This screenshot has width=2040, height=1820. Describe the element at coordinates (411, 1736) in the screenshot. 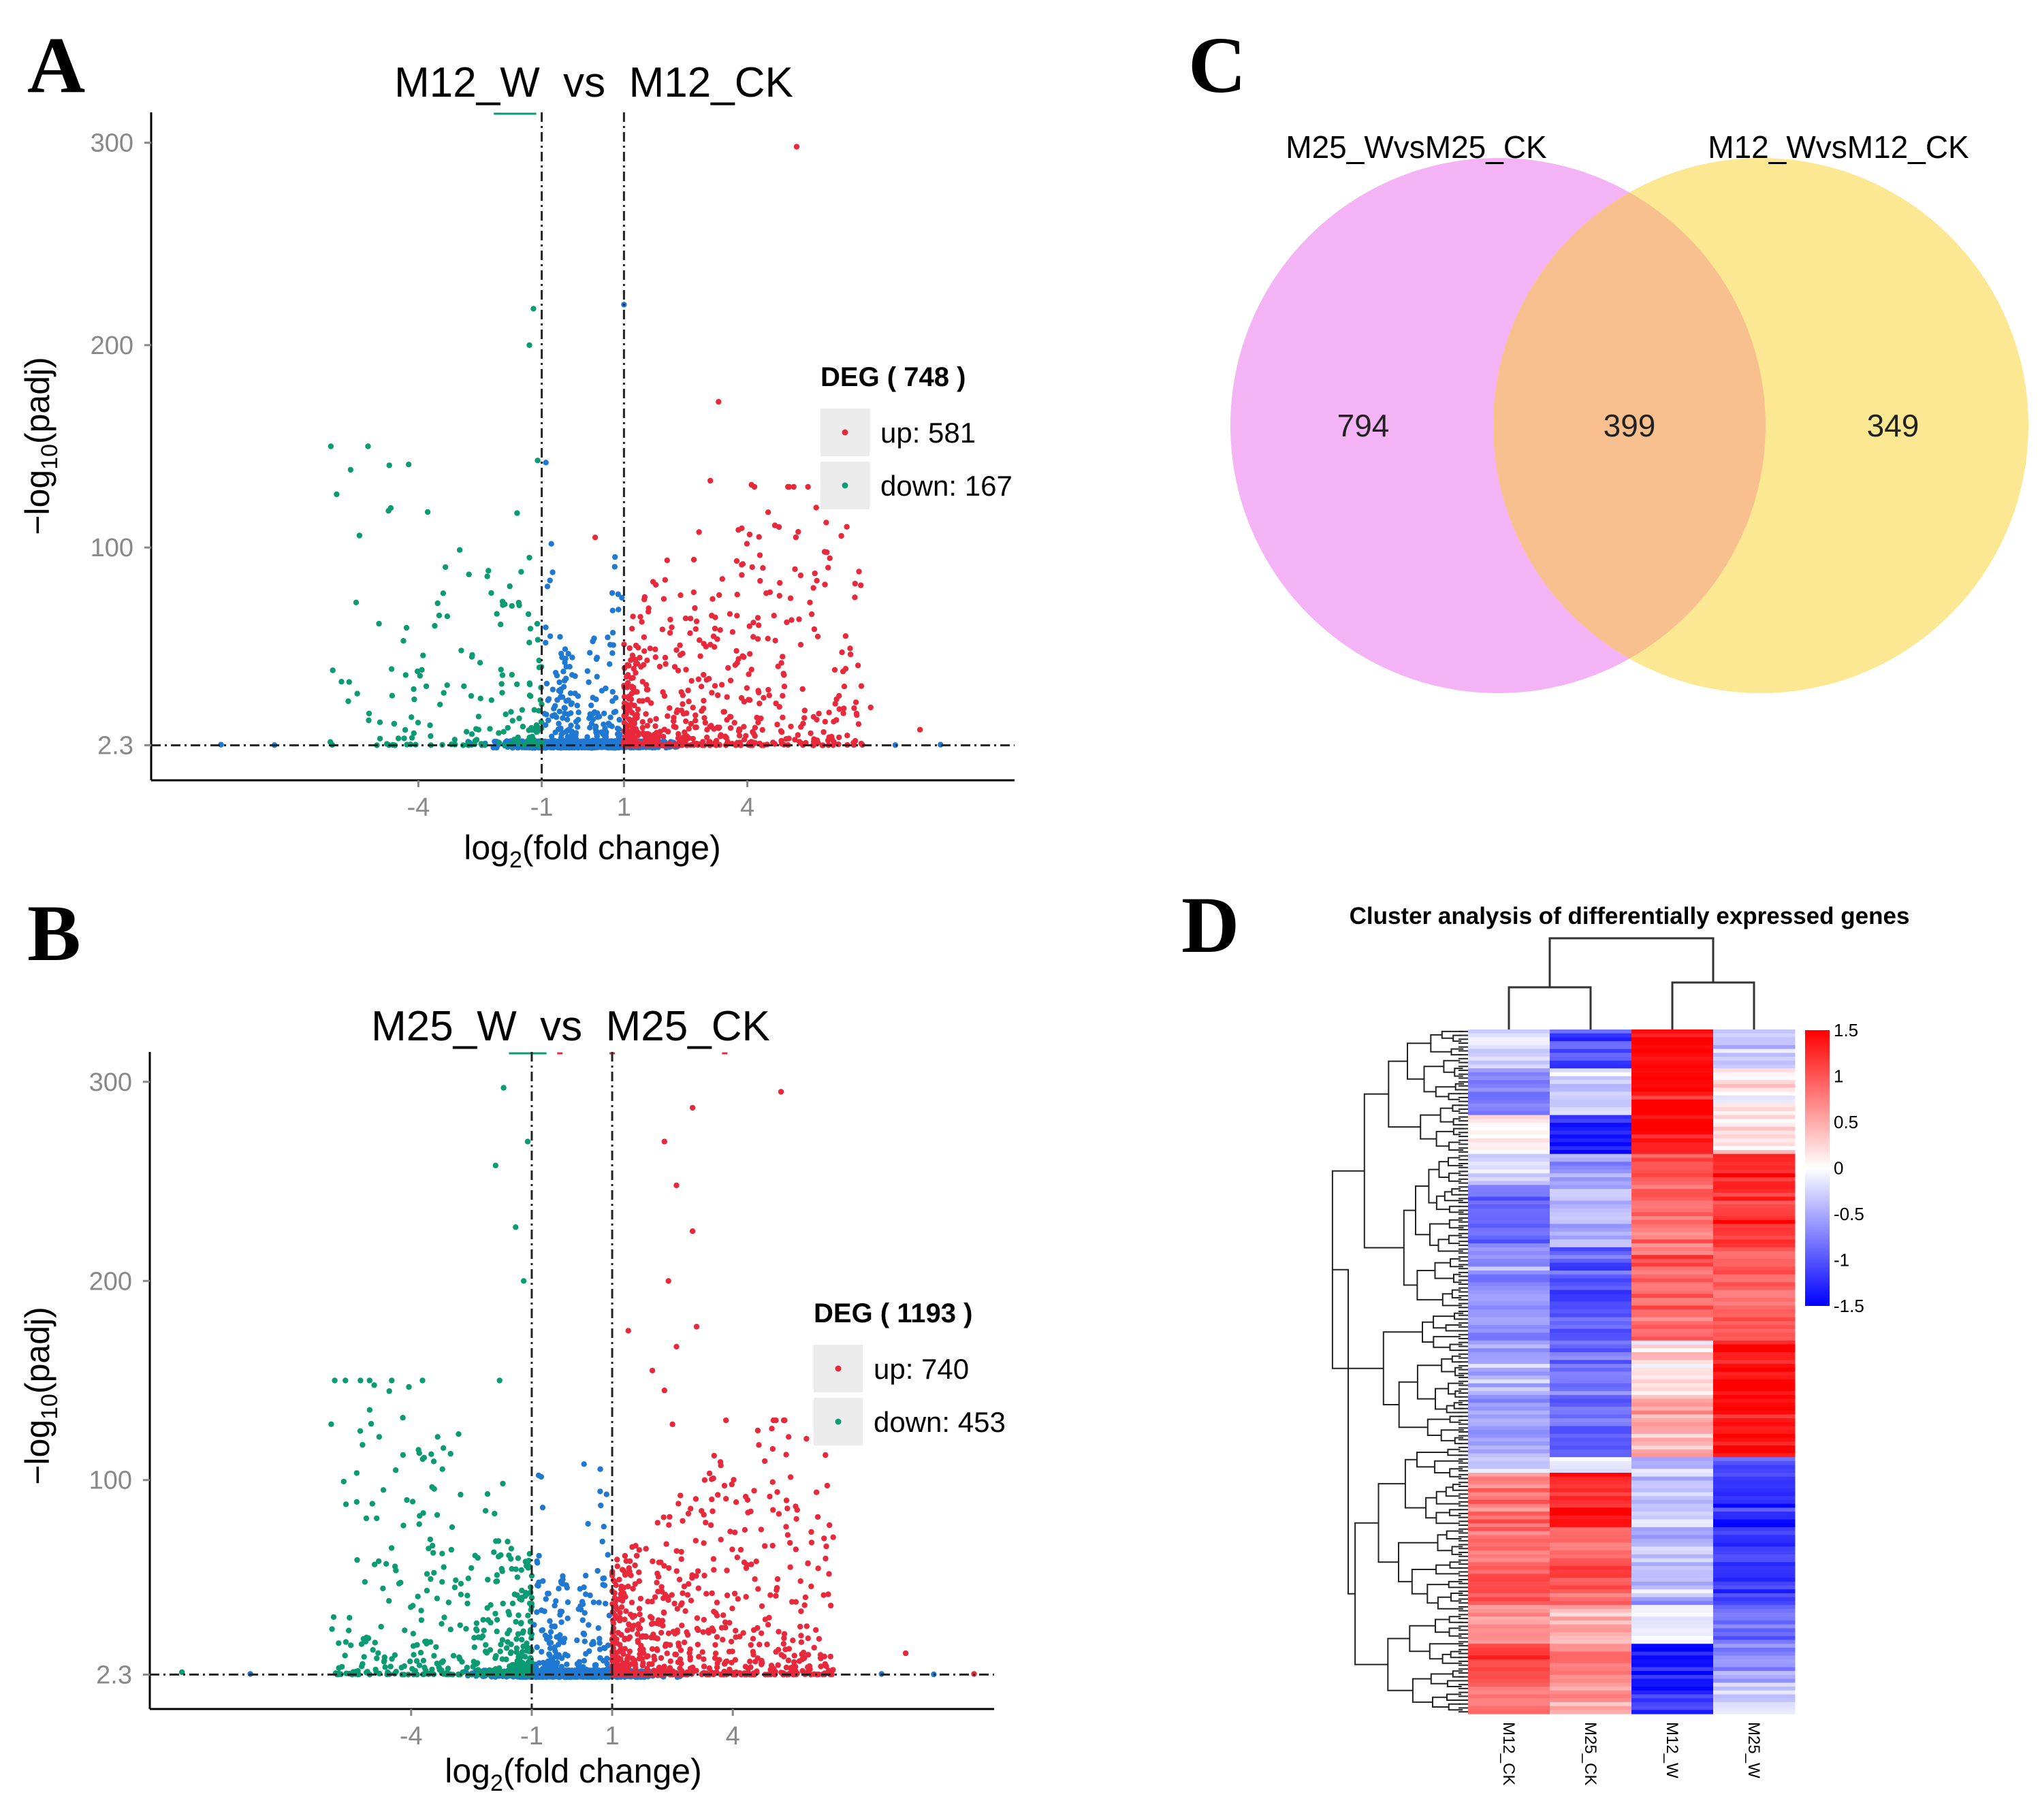

I see `x-tick-label: -4` at that location.